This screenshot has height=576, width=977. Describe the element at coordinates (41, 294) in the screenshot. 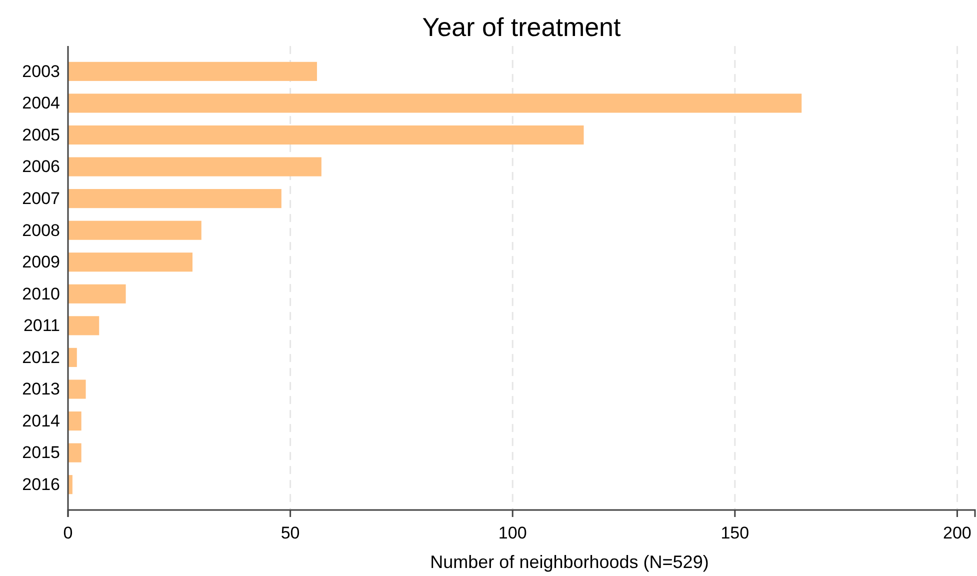

I see `y-tick-label: 2010` at that location.